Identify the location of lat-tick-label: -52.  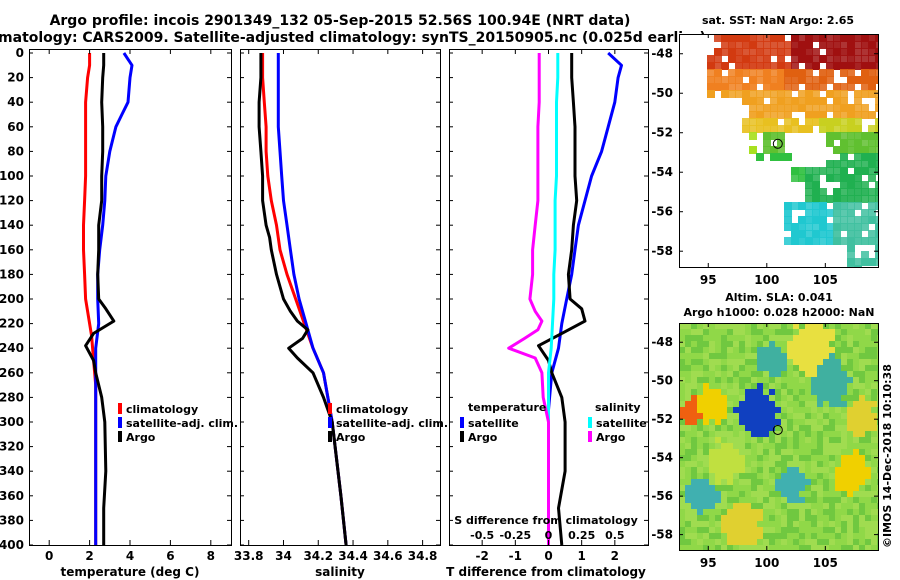
(662, 419).